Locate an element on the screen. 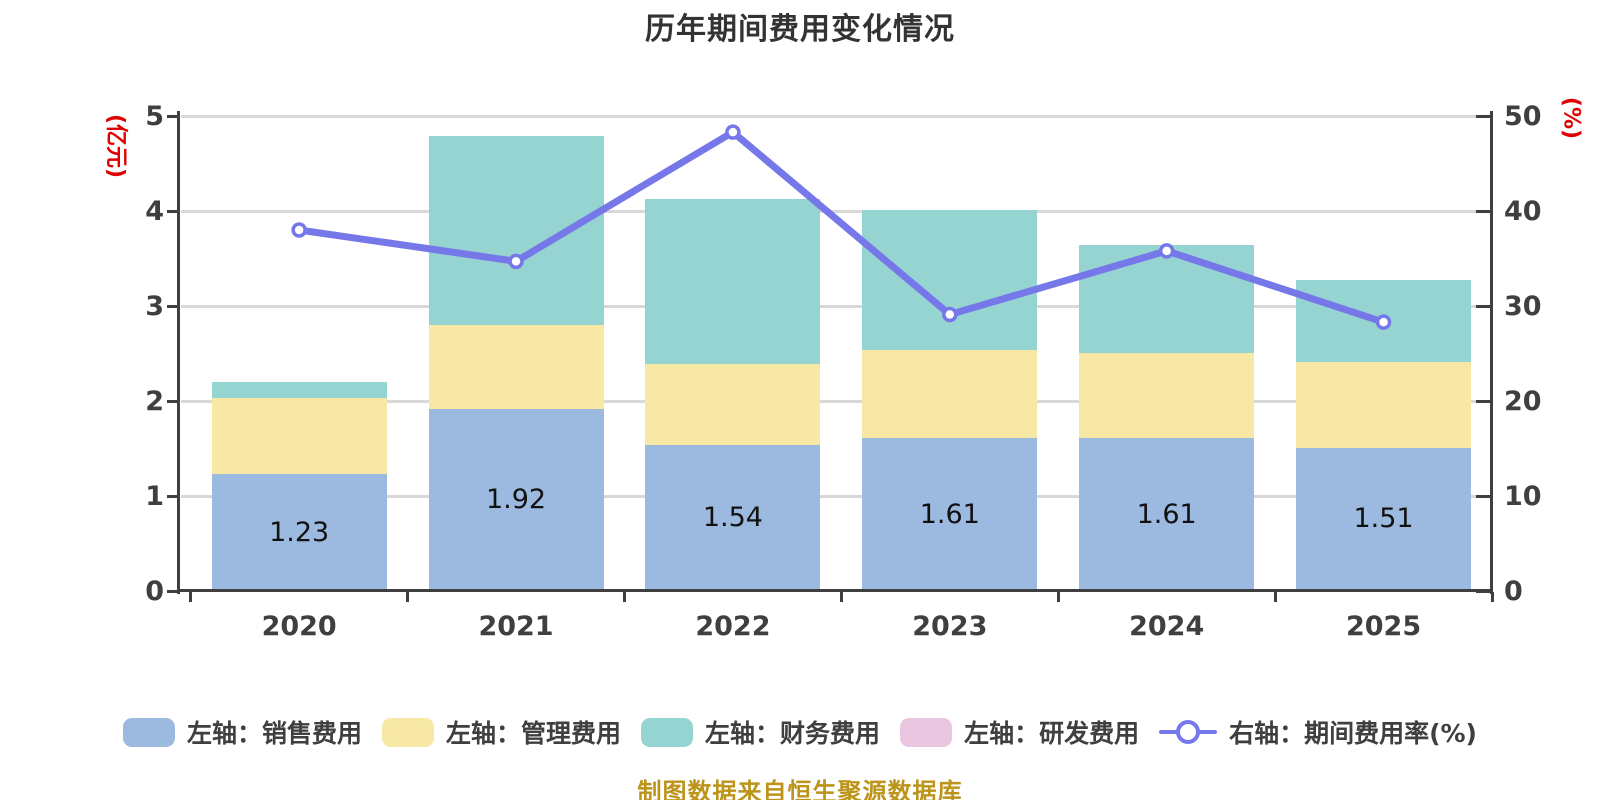 The height and width of the screenshot is (800, 1600). right-axis-tick-label: 40 is located at coordinates (1523, 211).